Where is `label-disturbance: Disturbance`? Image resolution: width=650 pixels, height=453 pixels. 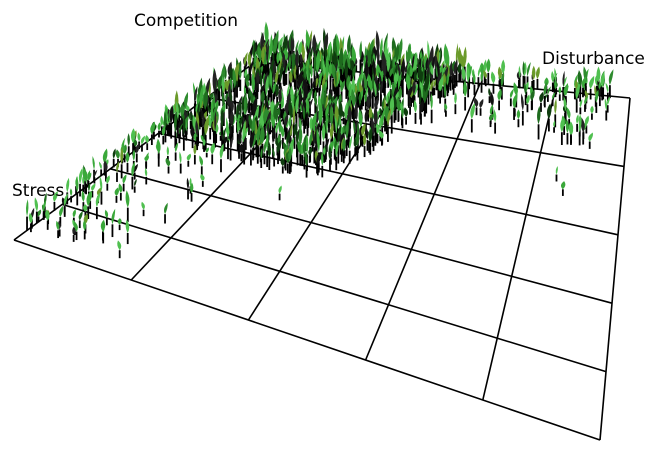 label-disturbance: Disturbance is located at coordinates (593, 59).